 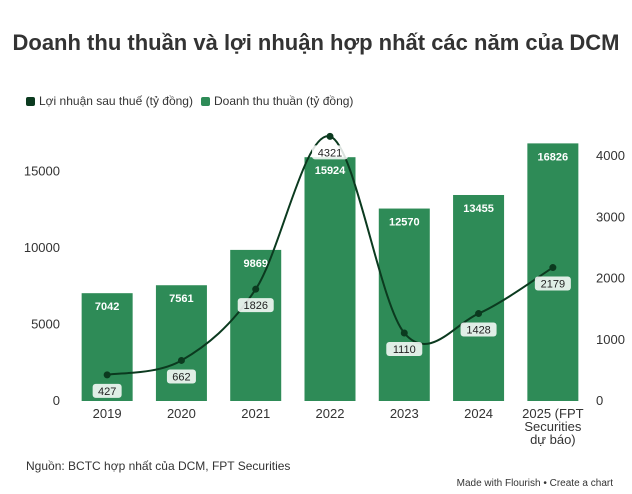 What do you see at coordinates (404, 223) in the screenshot?
I see `revenue-bar-label: 12570` at bounding box center [404, 223].